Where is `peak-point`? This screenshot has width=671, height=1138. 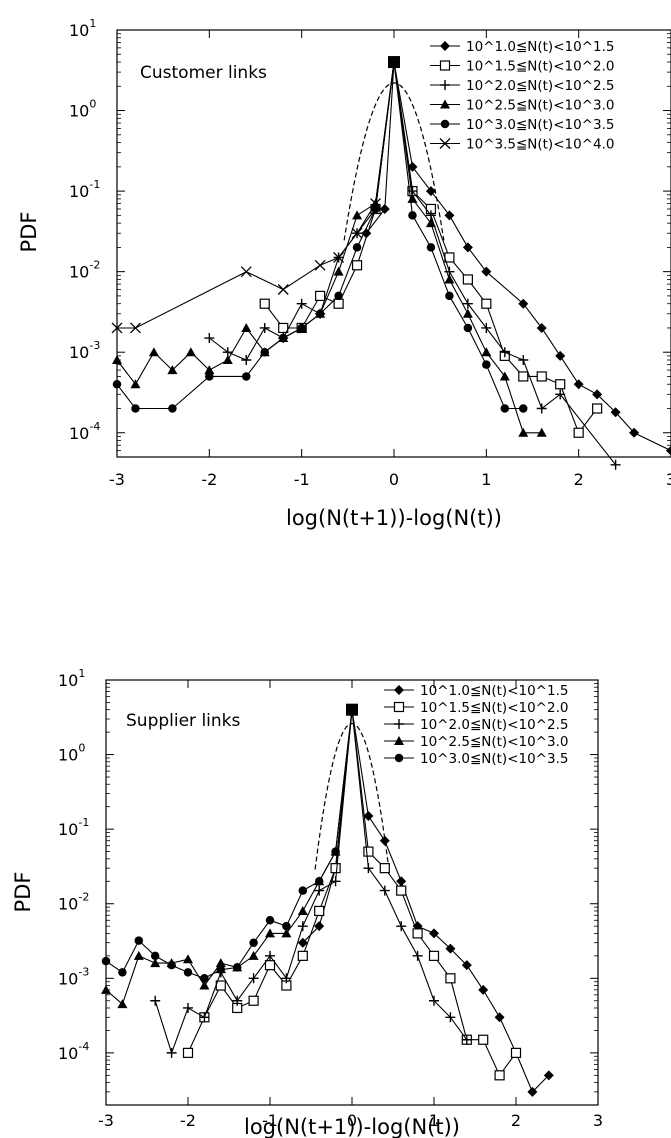 peak-point is located at coordinates (352, 709).